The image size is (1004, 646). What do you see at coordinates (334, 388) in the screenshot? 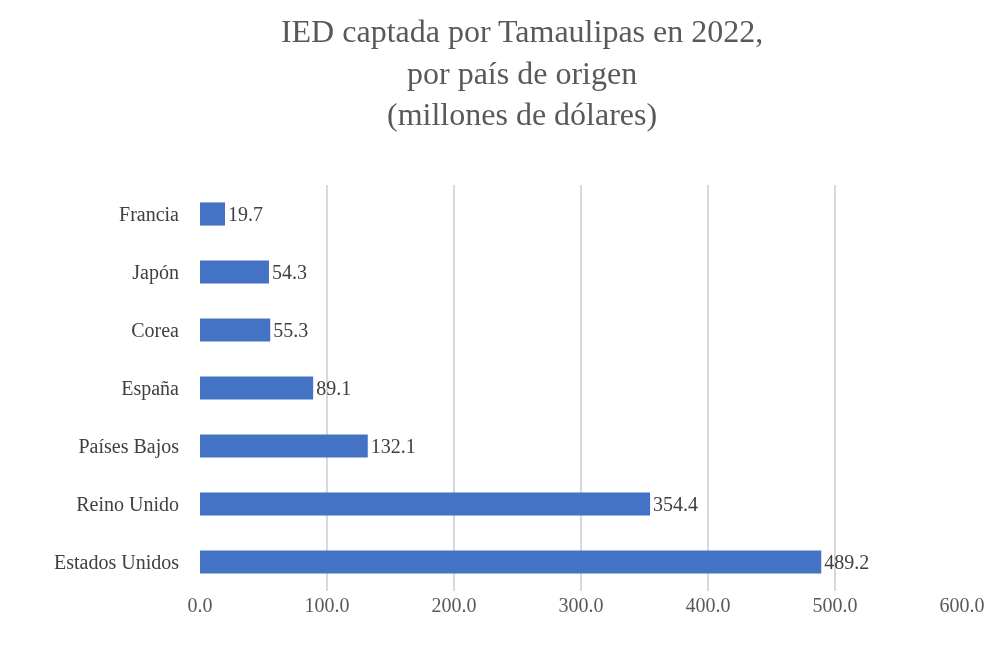
I see `data-label: 89.1` at bounding box center [334, 388].